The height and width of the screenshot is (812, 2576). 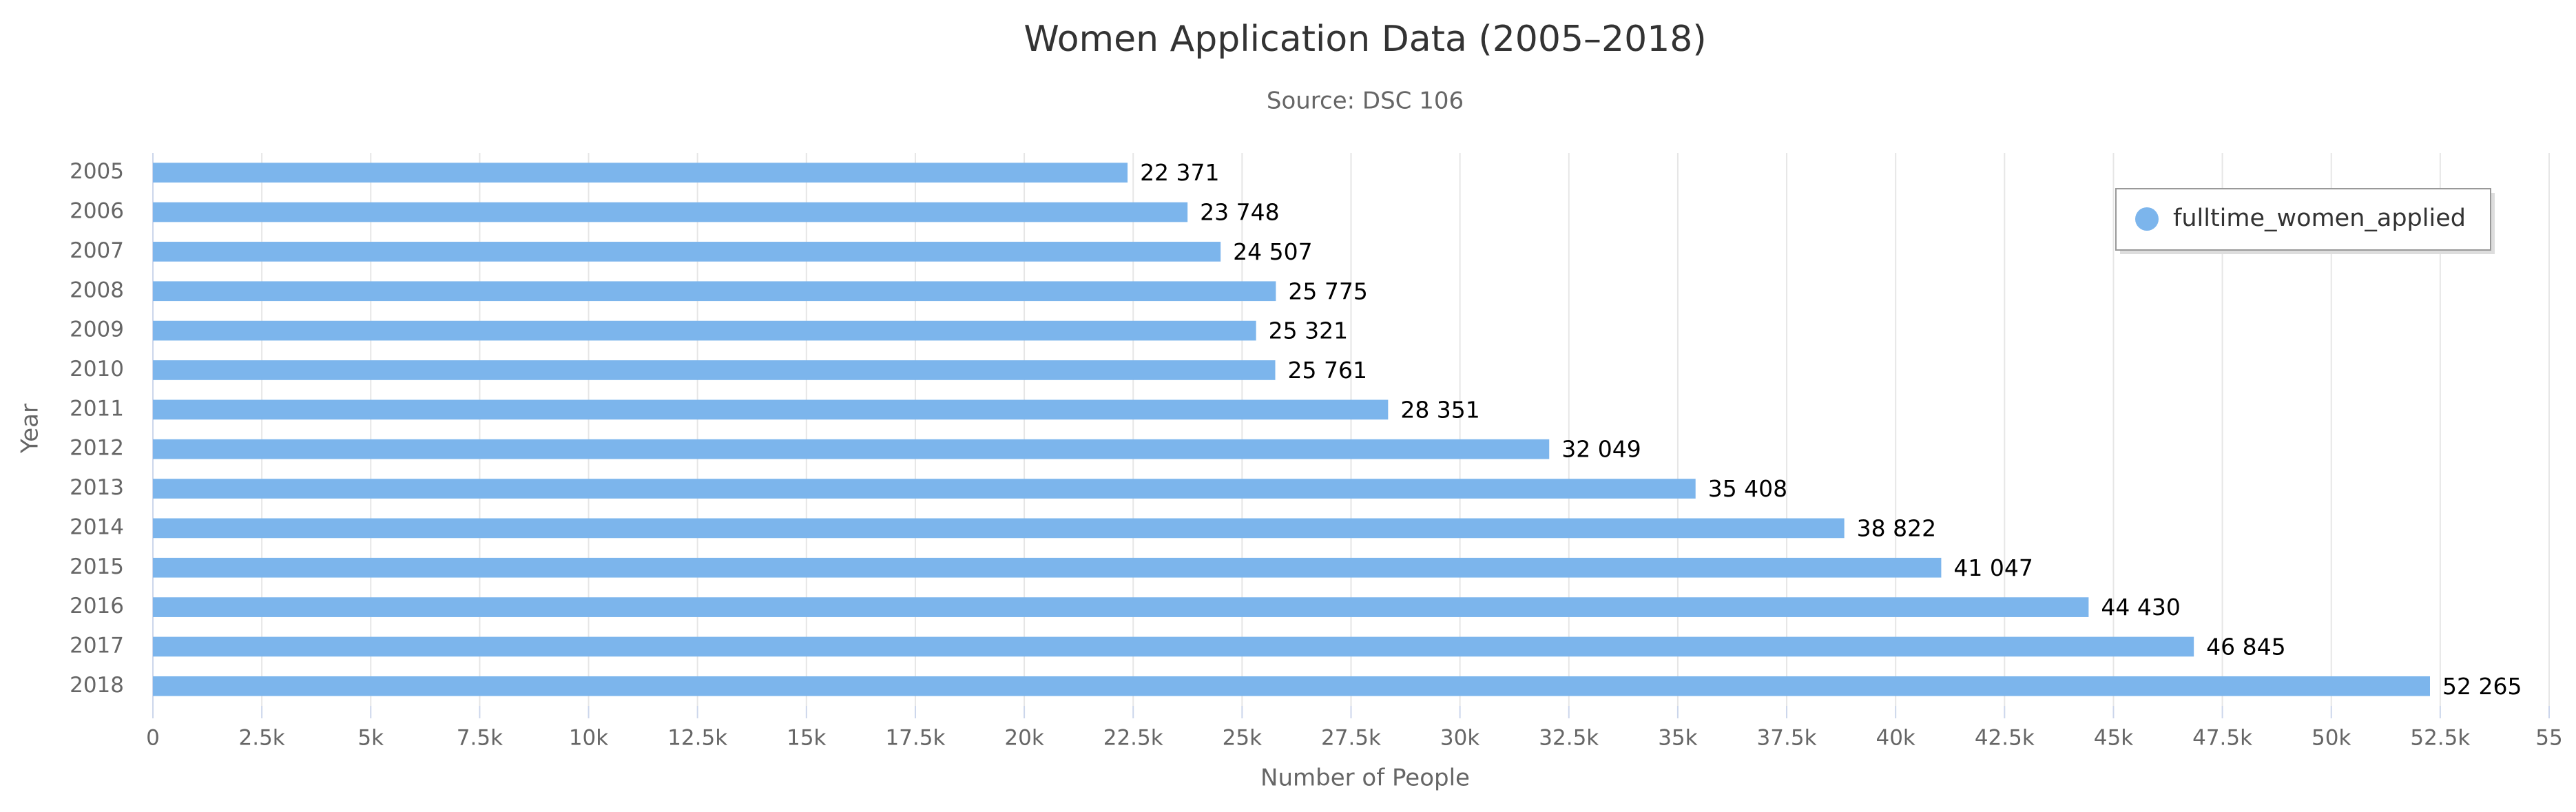 I want to click on x-tick-label: 5k, so click(x=370, y=739).